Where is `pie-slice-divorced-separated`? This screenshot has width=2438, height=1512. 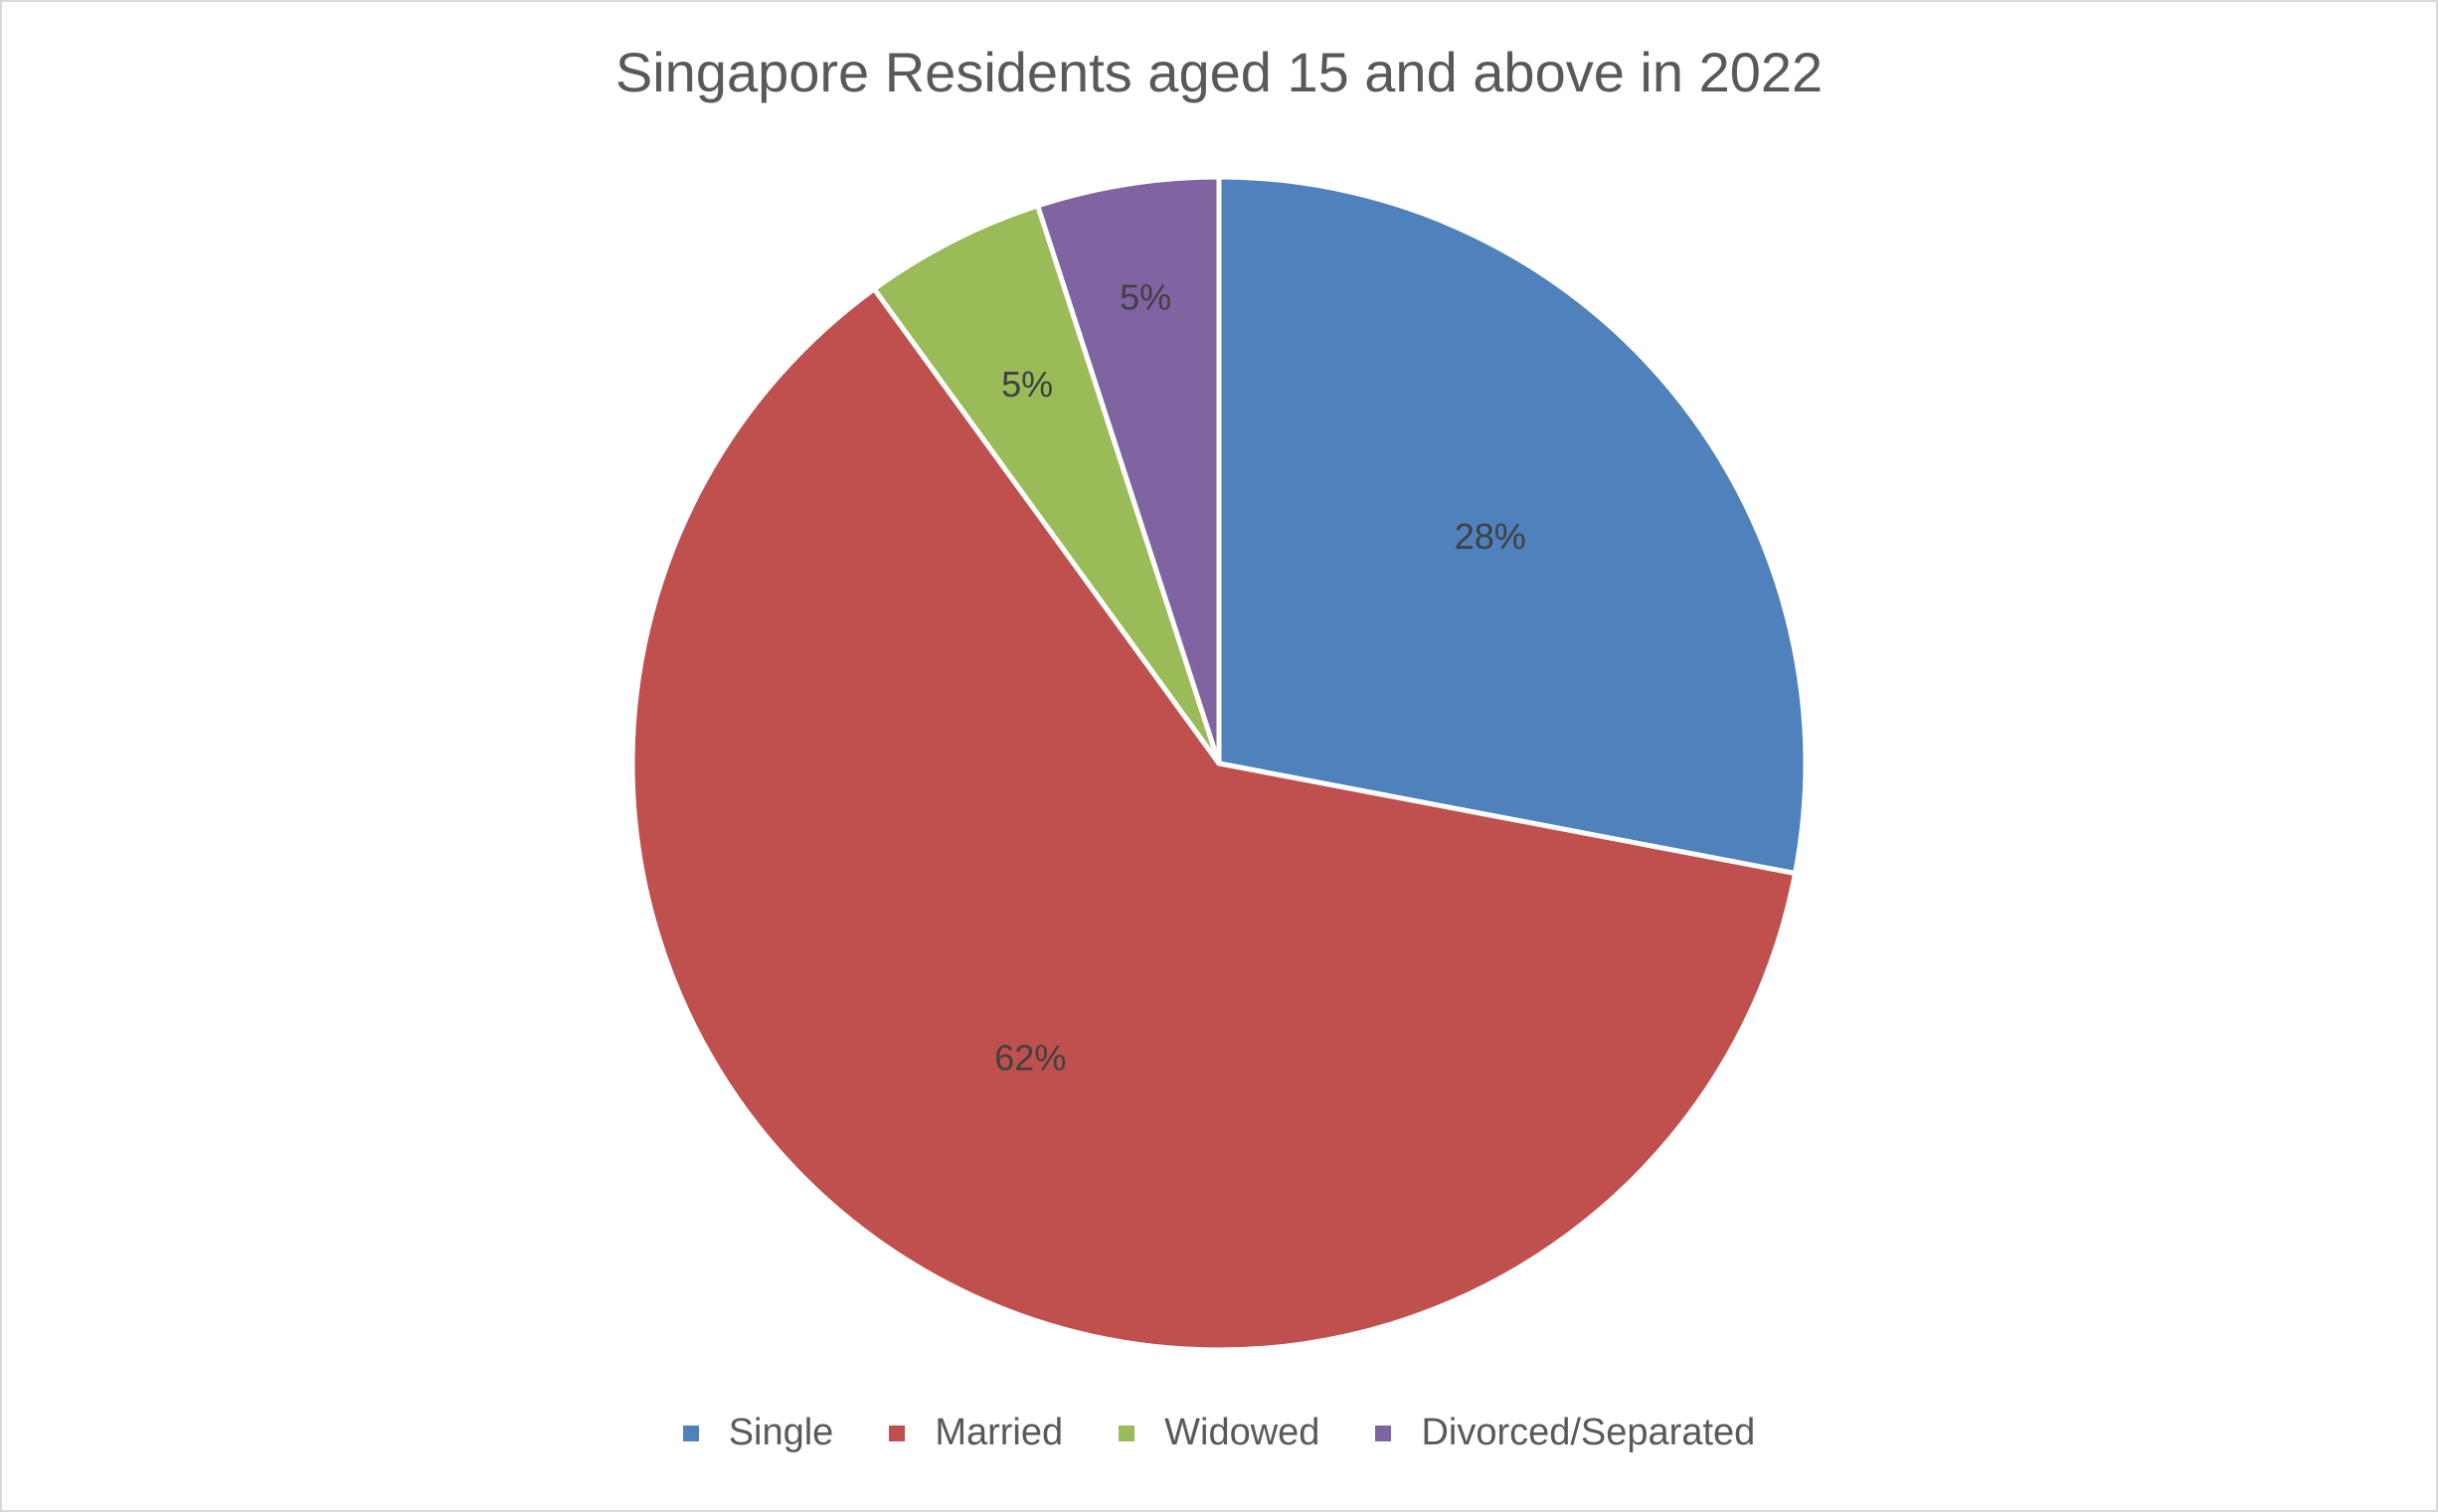 pie-slice-divorced-separated is located at coordinates (1128, 470).